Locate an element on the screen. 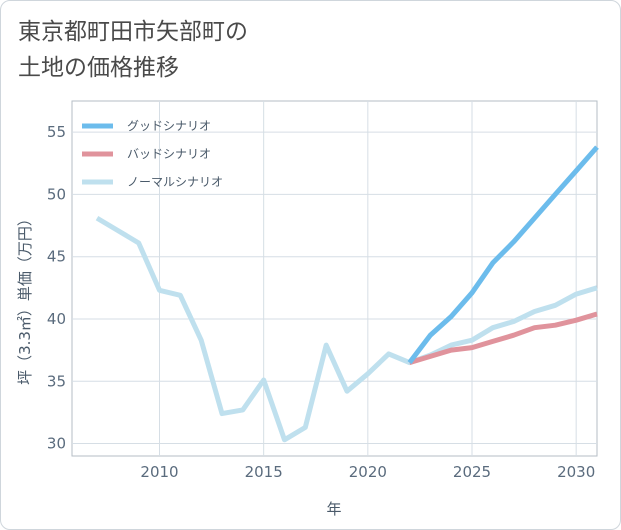 This screenshot has height=530, width=621. y-axis-title: 坪（3.3㎡）単価（万円） is located at coordinates (25, 298).